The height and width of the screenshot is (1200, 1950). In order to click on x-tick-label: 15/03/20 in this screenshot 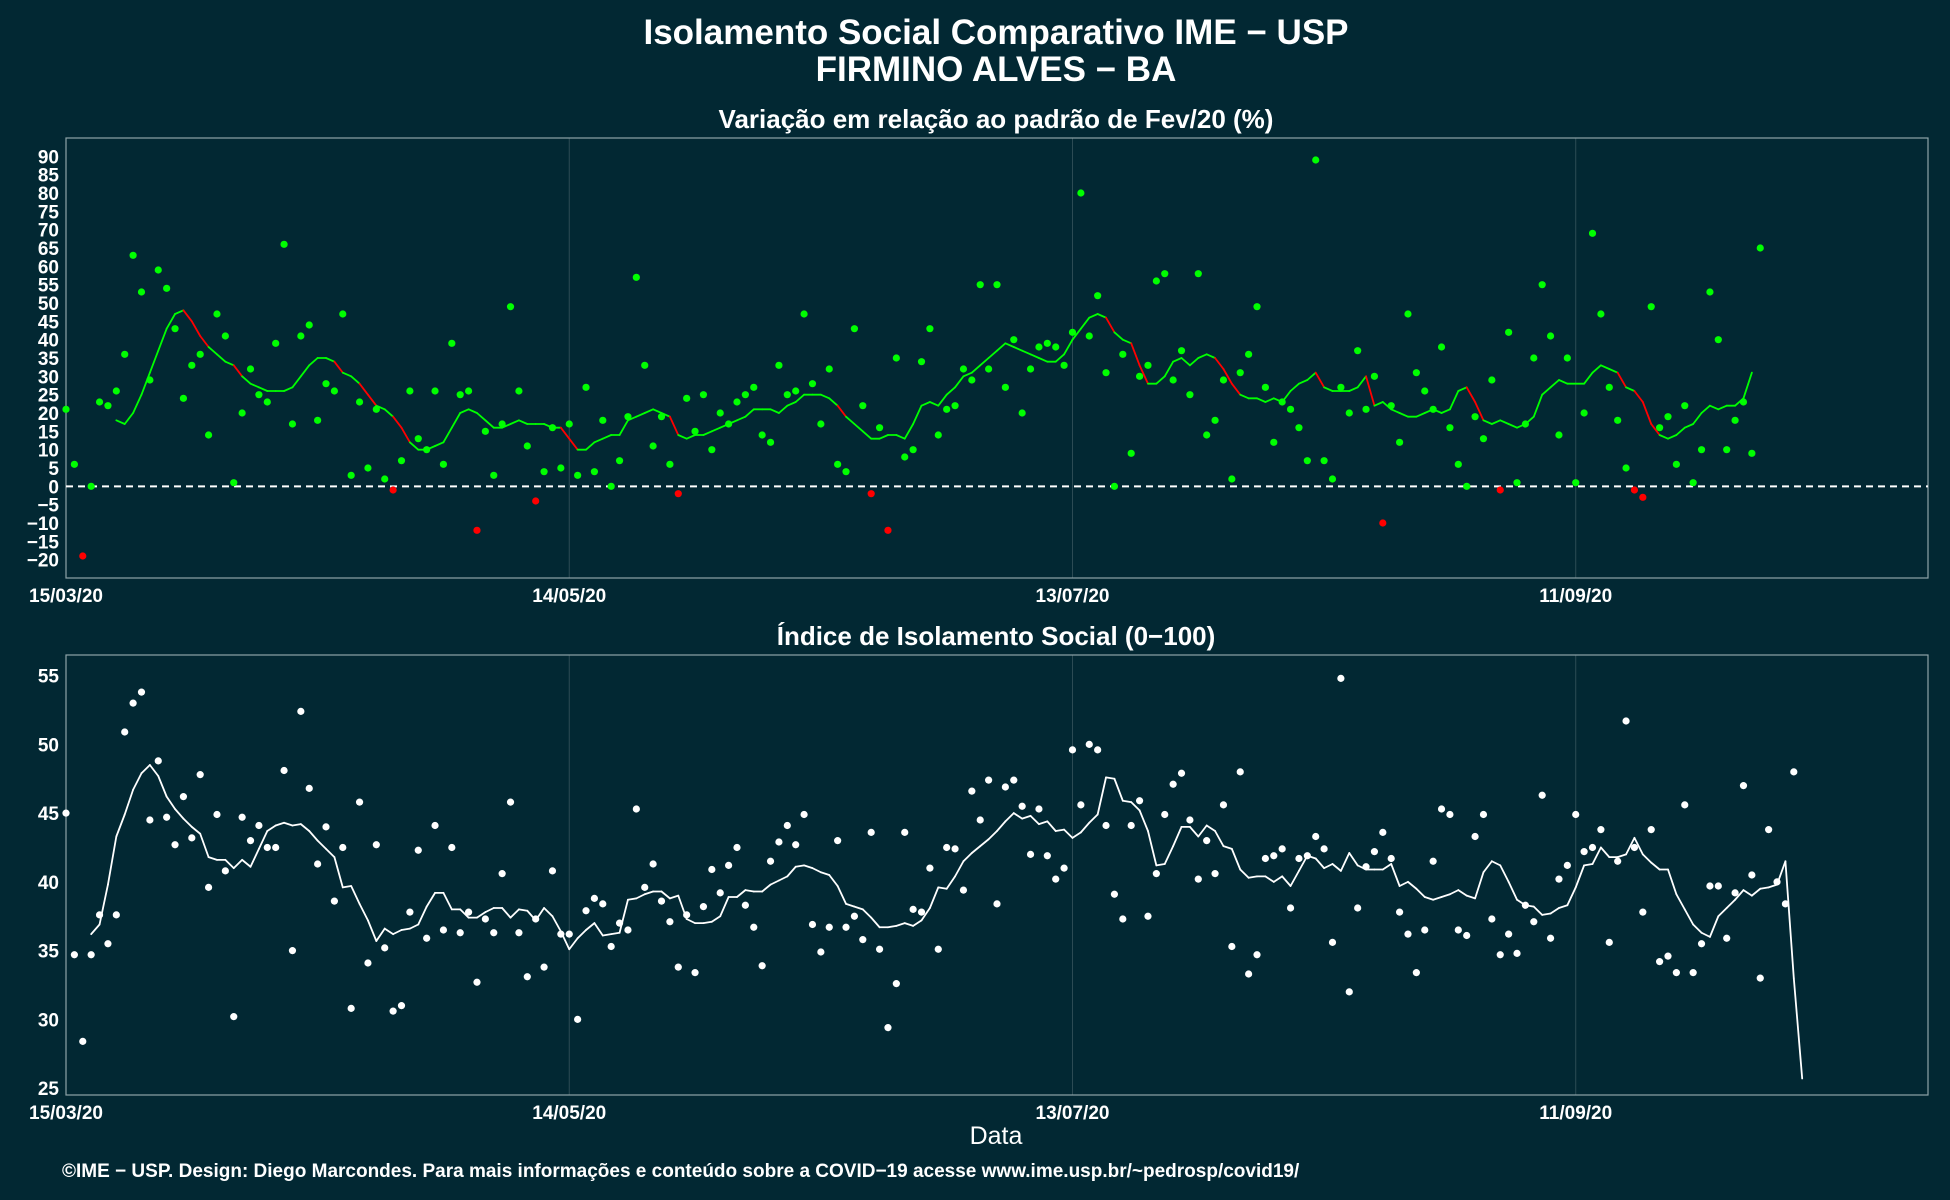, I will do `click(66, 1113)`.